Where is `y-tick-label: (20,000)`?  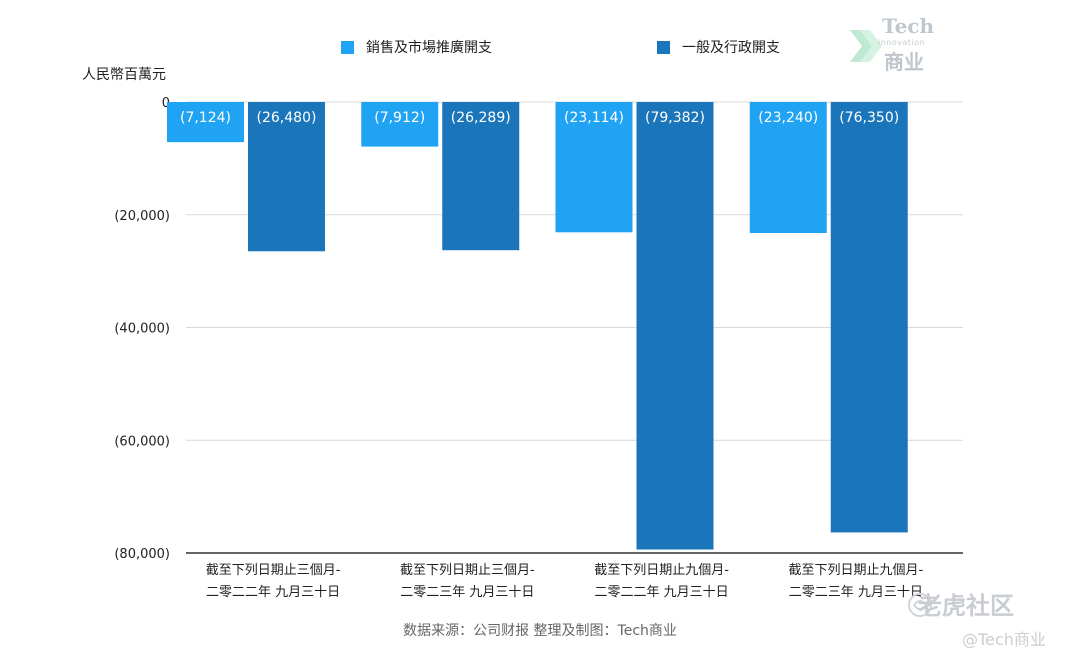 y-tick-label: (20,000) is located at coordinates (142, 216).